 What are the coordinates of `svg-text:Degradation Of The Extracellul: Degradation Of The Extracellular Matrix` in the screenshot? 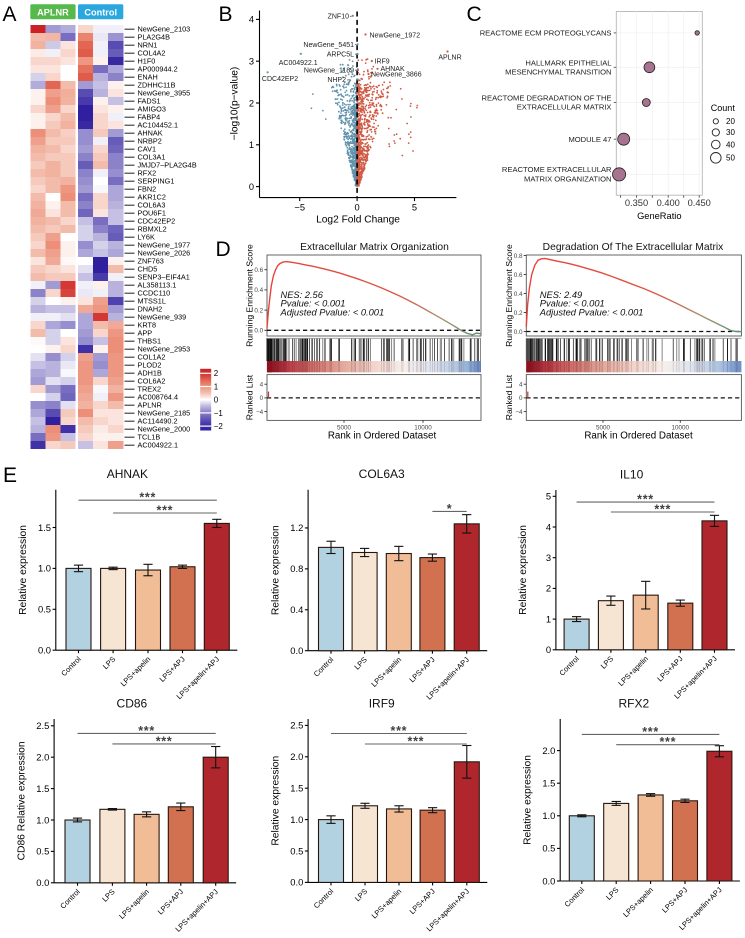 It's located at (634, 247).